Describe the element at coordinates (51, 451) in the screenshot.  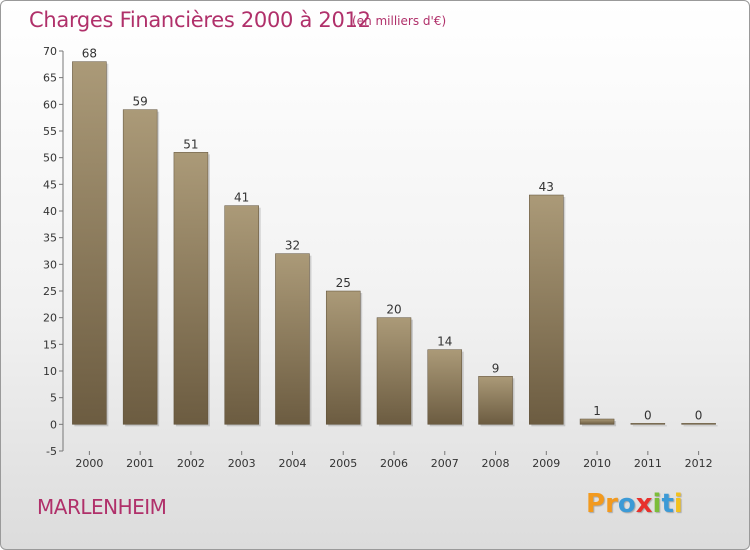
I see `y-tick-label: -5` at that location.